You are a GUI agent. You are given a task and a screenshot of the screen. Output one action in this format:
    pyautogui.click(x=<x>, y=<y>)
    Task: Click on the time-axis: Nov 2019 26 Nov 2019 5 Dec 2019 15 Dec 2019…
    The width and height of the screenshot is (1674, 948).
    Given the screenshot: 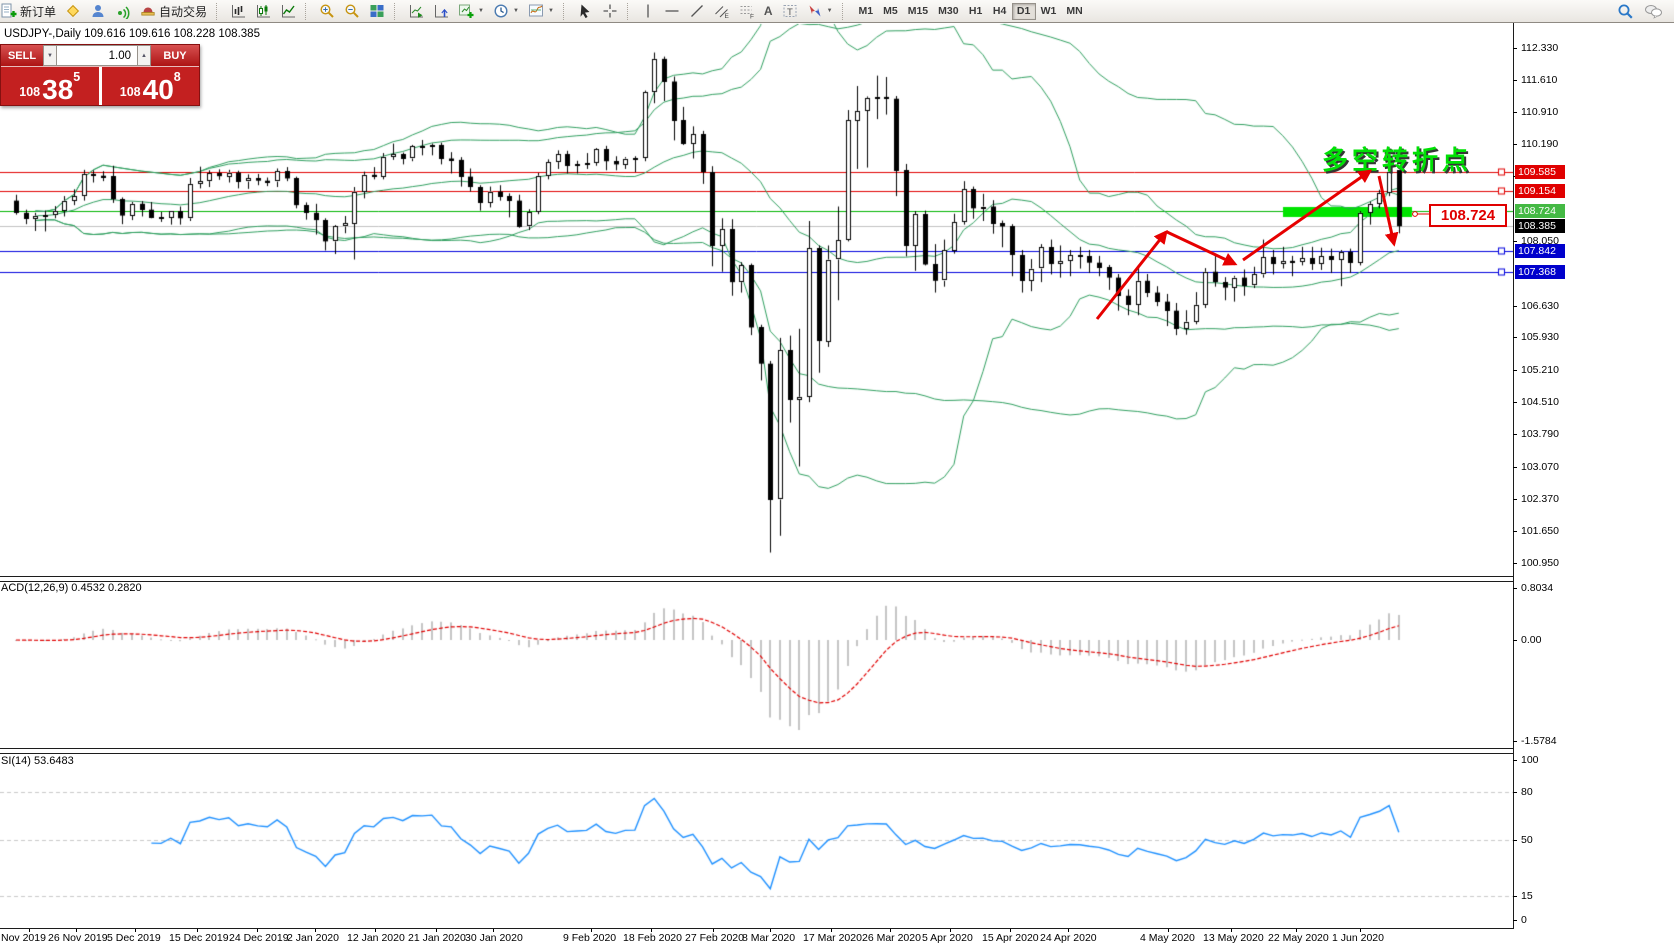 What is the action you would take?
    pyautogui.click(x=837, y=938)
    